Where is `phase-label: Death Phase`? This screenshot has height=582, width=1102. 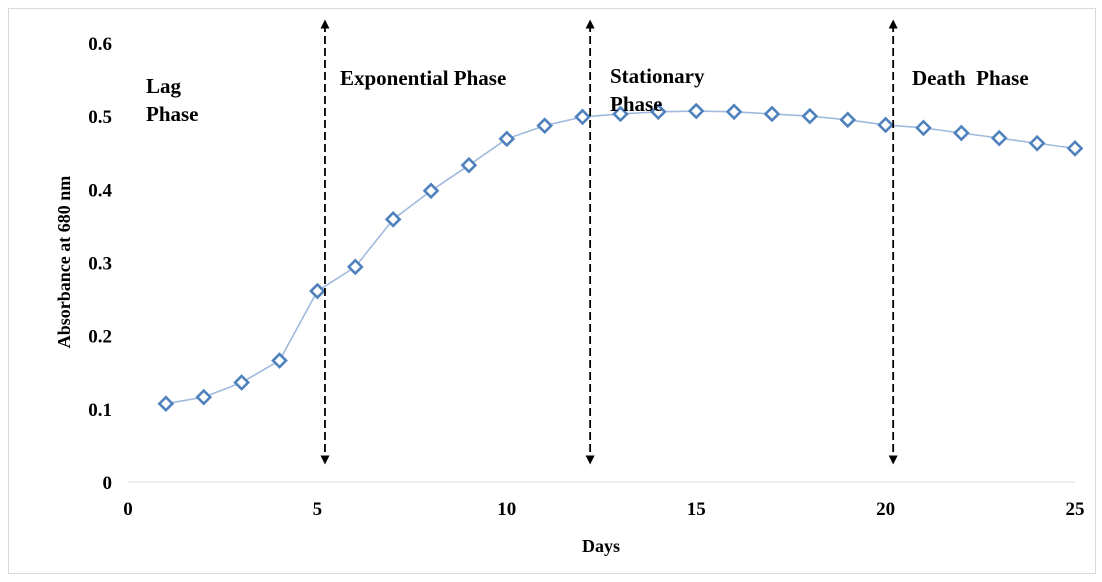 phase-label: Death Phase is located at coordinates (970, 78).